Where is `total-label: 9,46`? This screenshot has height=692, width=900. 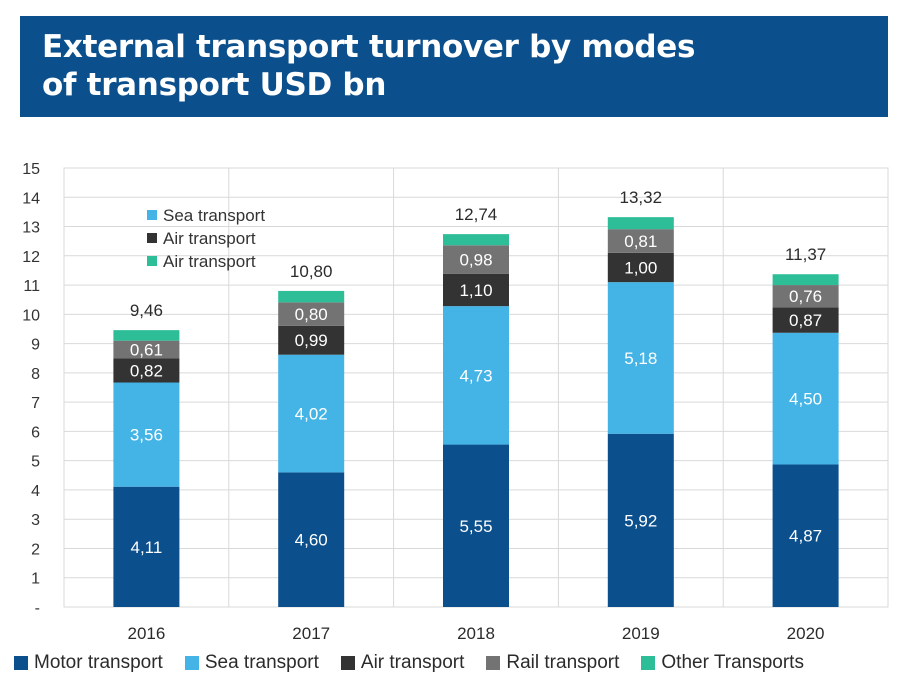
total-label: 9,46 is located at coordinates (146, 310).